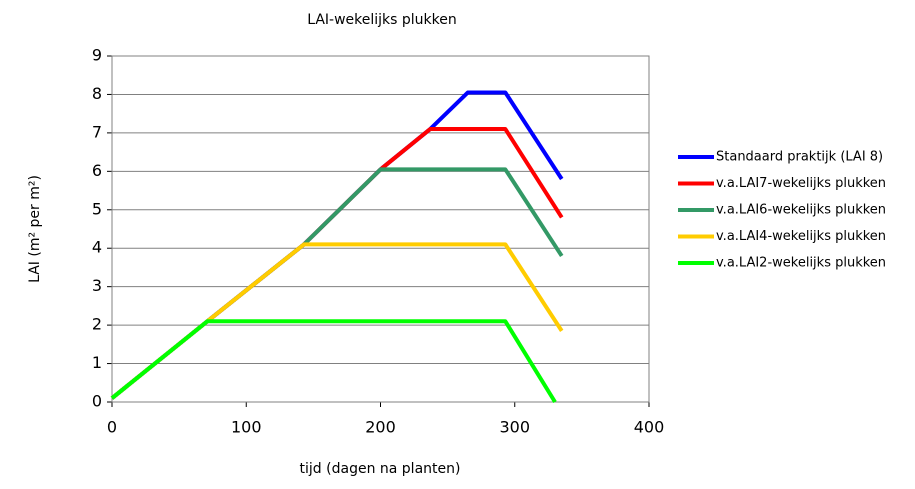 This screenshot has width=915, height=489. Describe the element at coordinates (97, 170) in the screenshot. I see `y-tick-label: 6` at that location.